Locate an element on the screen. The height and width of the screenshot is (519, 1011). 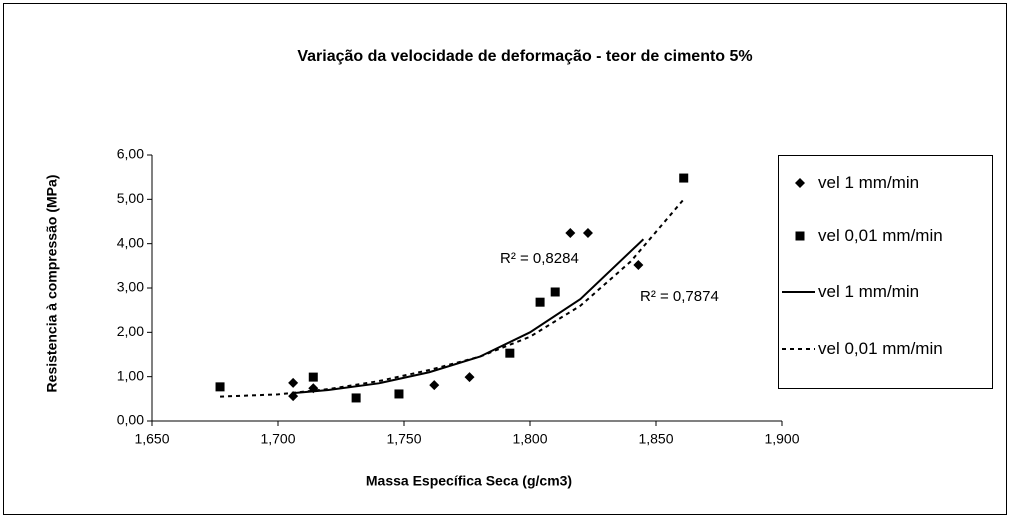
y-tick-label: 5,00 is located at coordinates (130, 198).